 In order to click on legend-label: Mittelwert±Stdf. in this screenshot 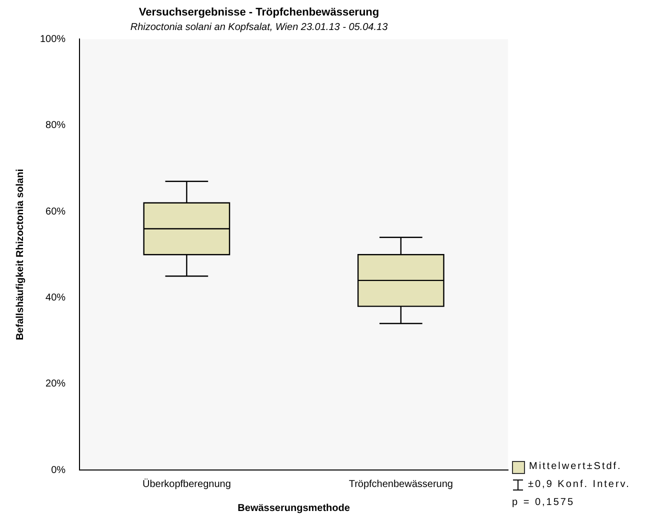, I will do `click(575, 467)`.